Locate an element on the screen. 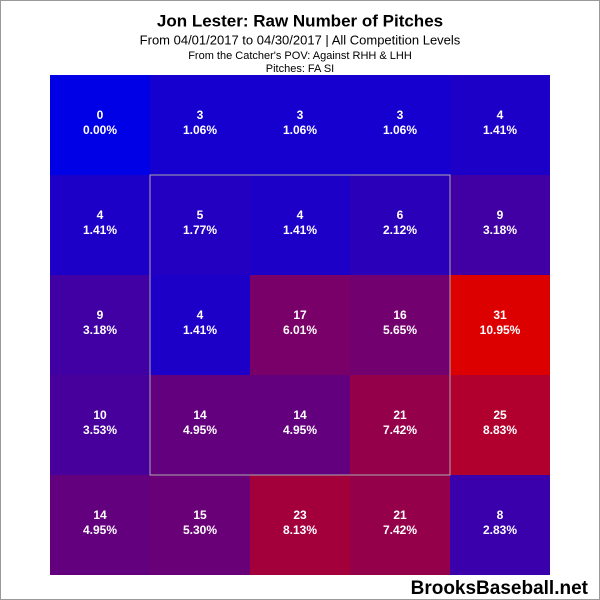 This screenshot has width=600, height=600. watermark: BrooksBaseball.net is located at coordinates (500, 588).